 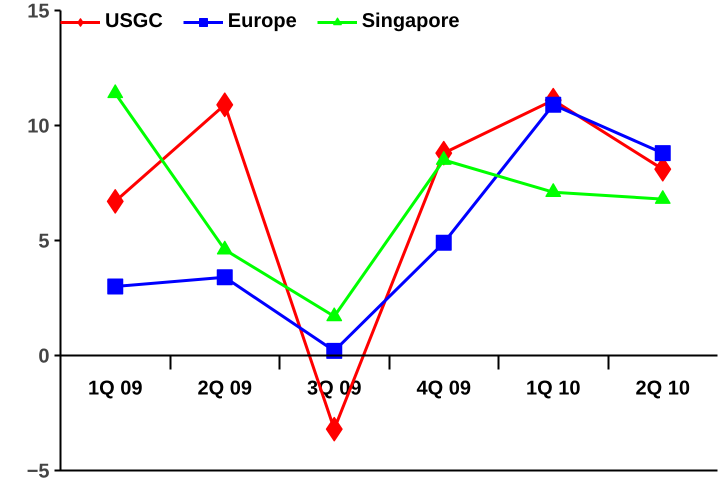 I want to click on legend-label: USGC, so click(x=134, y=21).